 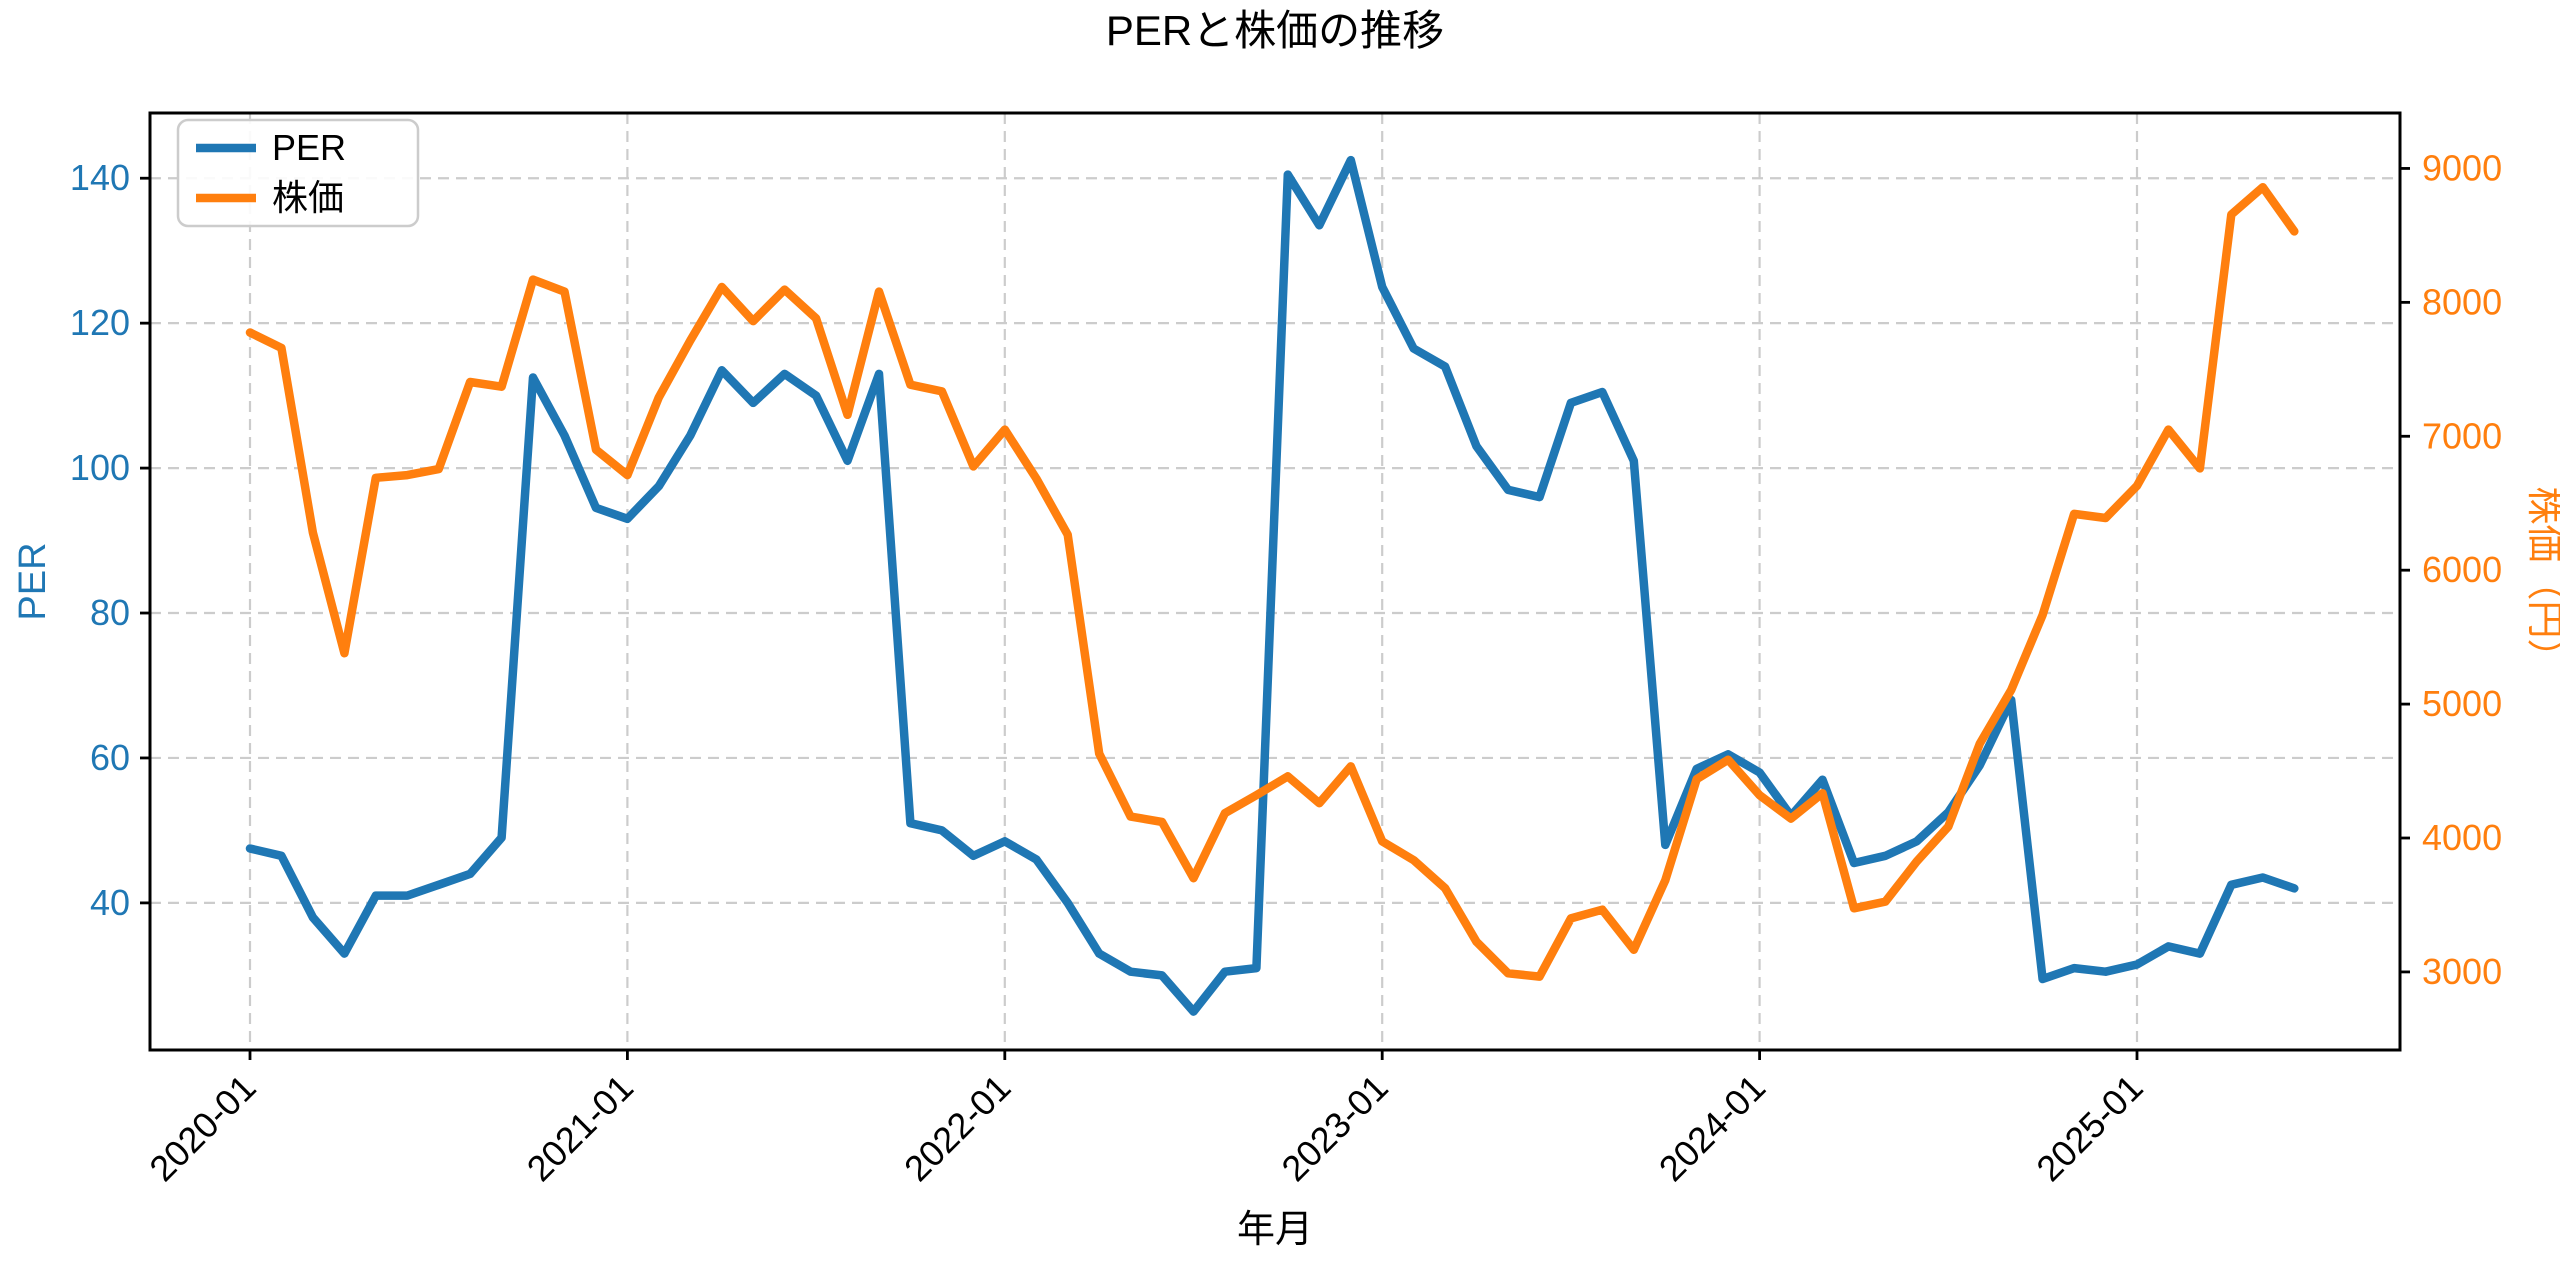 I want to click on left-axis-label: PER, so click(x=33, y=581).